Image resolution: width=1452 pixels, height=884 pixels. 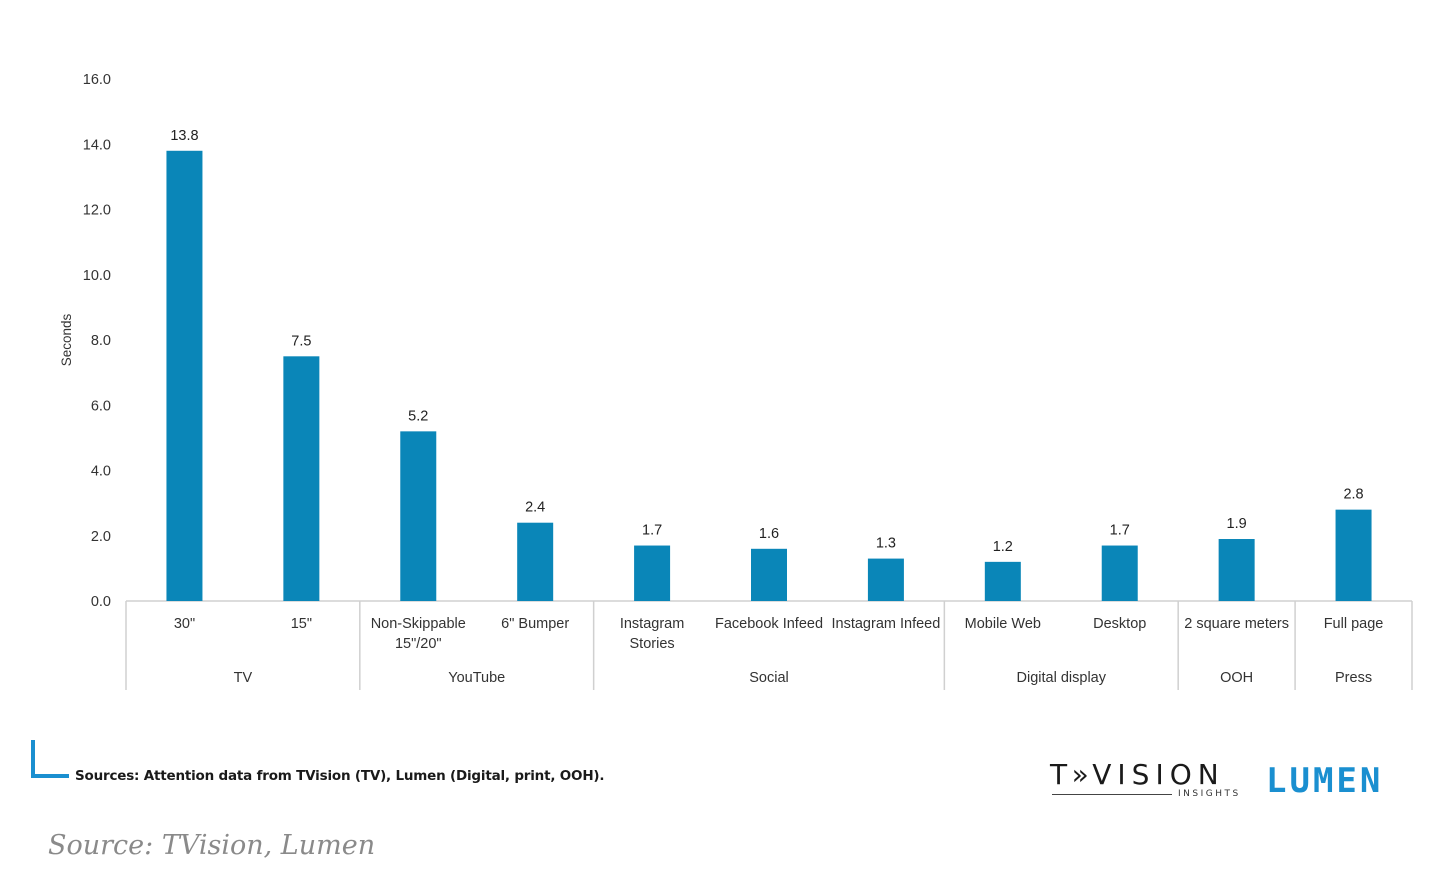 I want to click on tvision-logo: T»VISION INSIGHTS, so click(x=1150, y=780).